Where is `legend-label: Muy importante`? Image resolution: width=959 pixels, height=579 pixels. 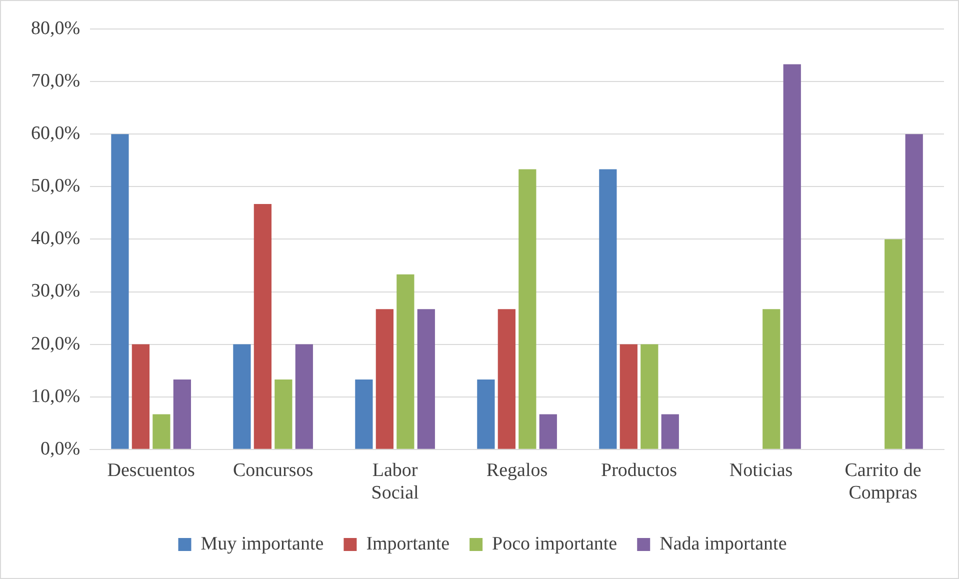 legend-label: Muy importante is located at coordinates (262, 543).